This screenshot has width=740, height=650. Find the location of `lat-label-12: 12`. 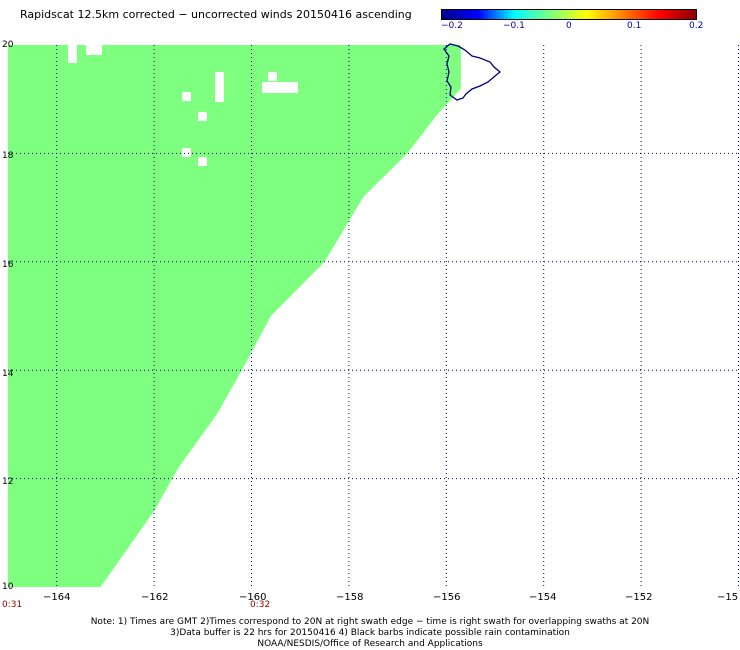

lat-label-12: 12 is located at coordinates (8, 482).